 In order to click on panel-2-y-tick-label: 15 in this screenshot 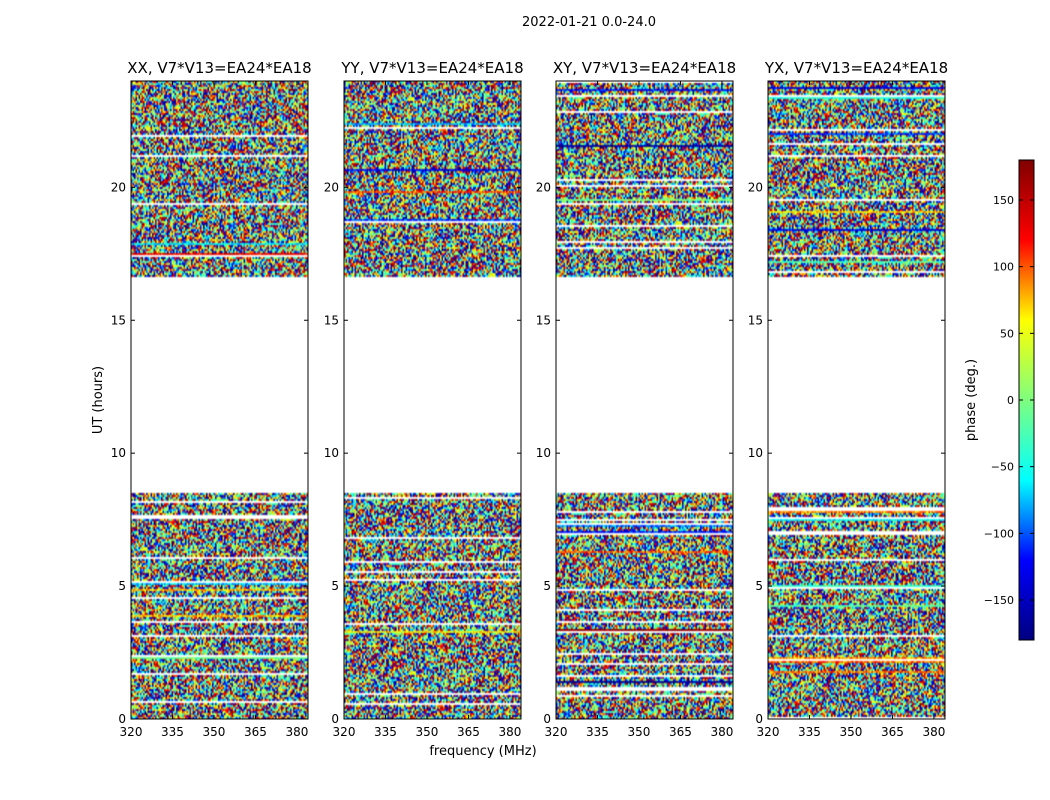, I will do `click(543, 320)`.